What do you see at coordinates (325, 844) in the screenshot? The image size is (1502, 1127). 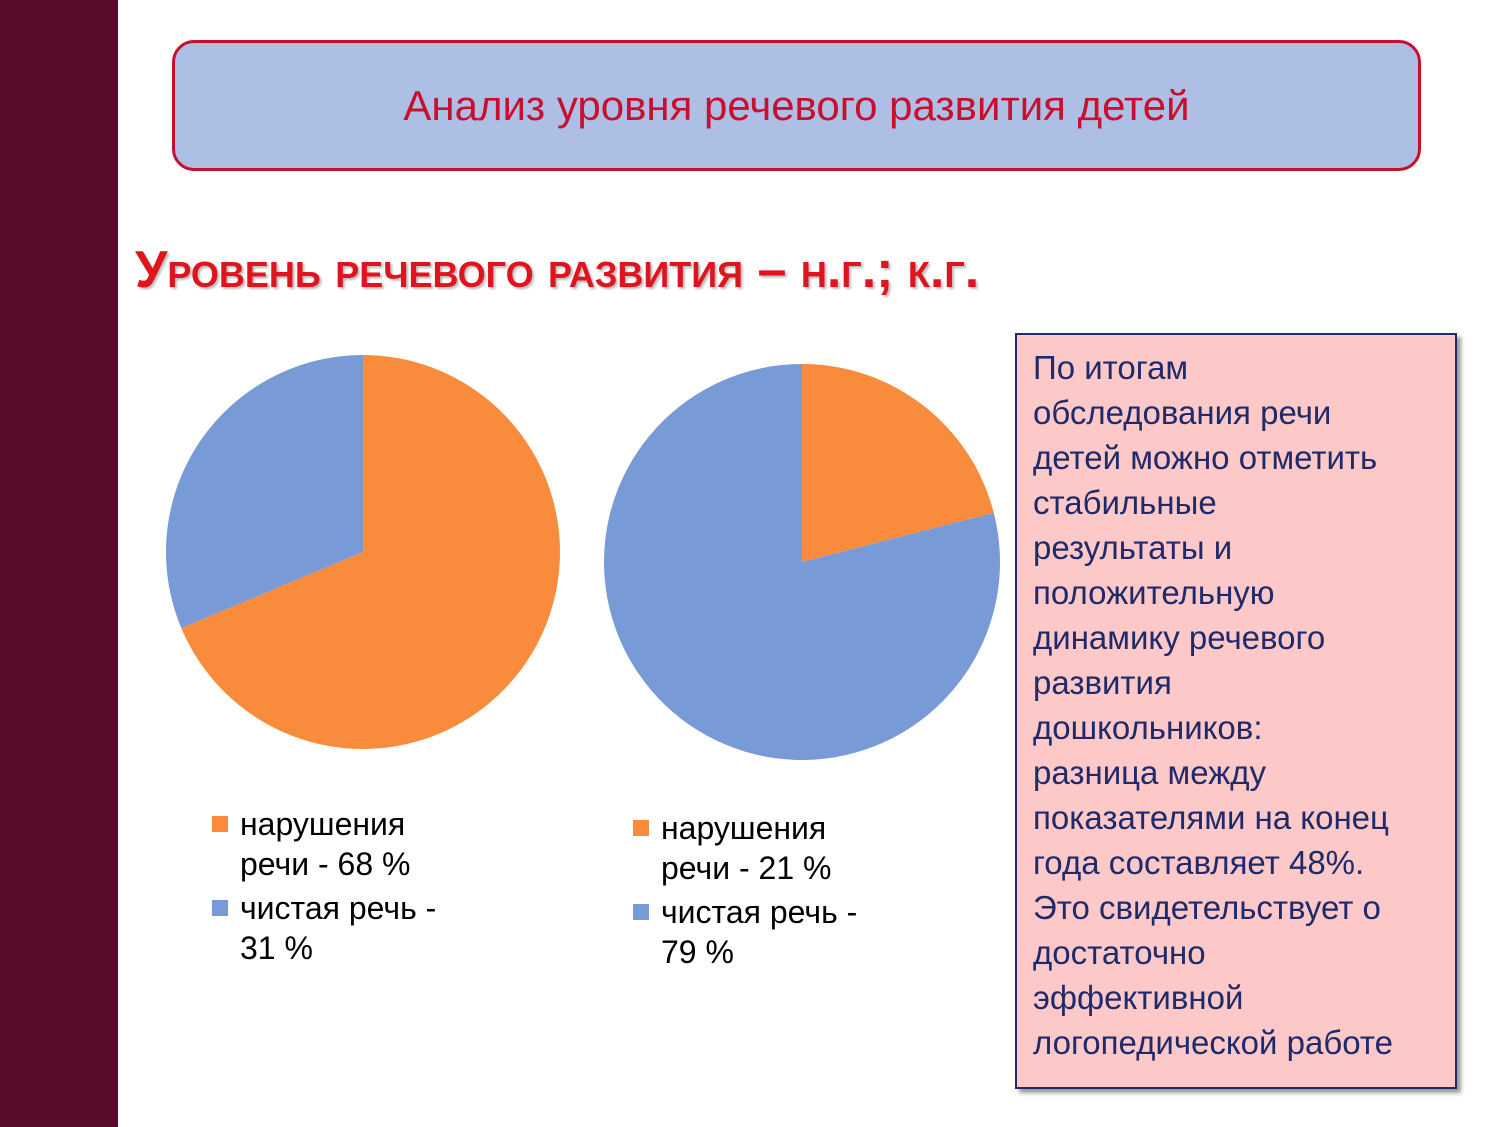 I see `legend-label: нарушения речи - 68 %` at bounding box center [325, 844].